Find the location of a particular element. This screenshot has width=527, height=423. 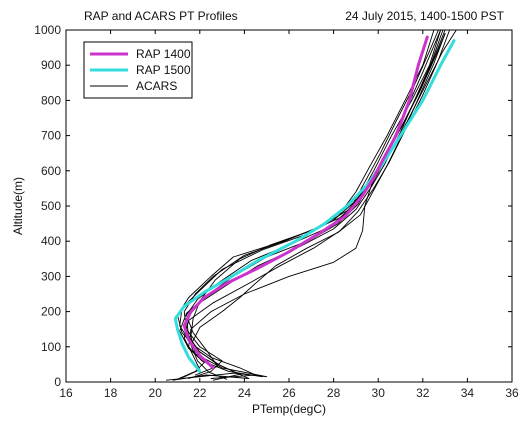

y-tick-label-10: 1000 is located at coordinates (47, 30).